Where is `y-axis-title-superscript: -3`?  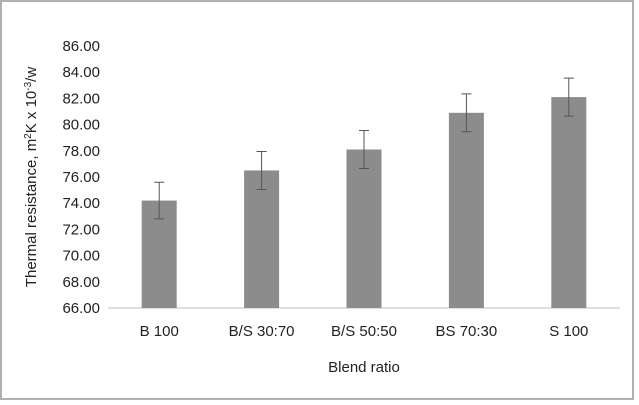
y-axis-title-superscript: -3 is located at coordinates (28, 85).